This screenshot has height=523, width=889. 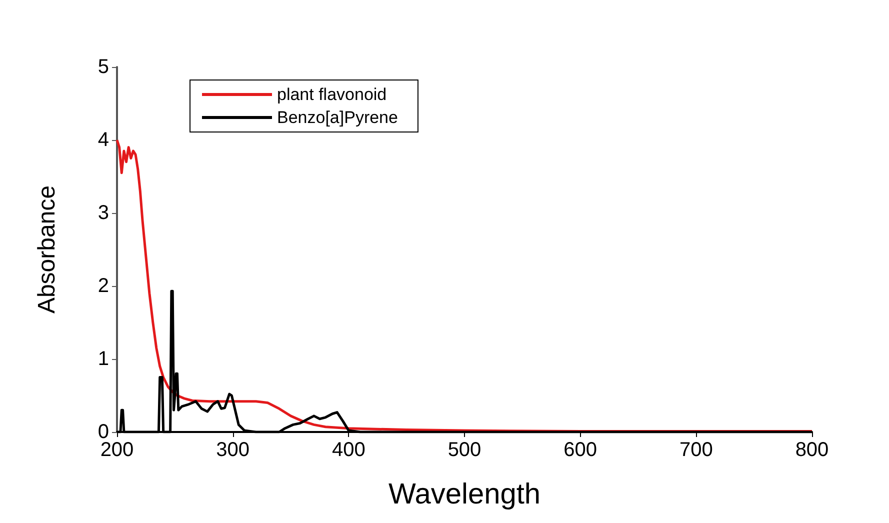 What do you see at coordinates (233, 450) in the screenshot?
I see `x-tick-label: 300` at bounding box center [233, 450].